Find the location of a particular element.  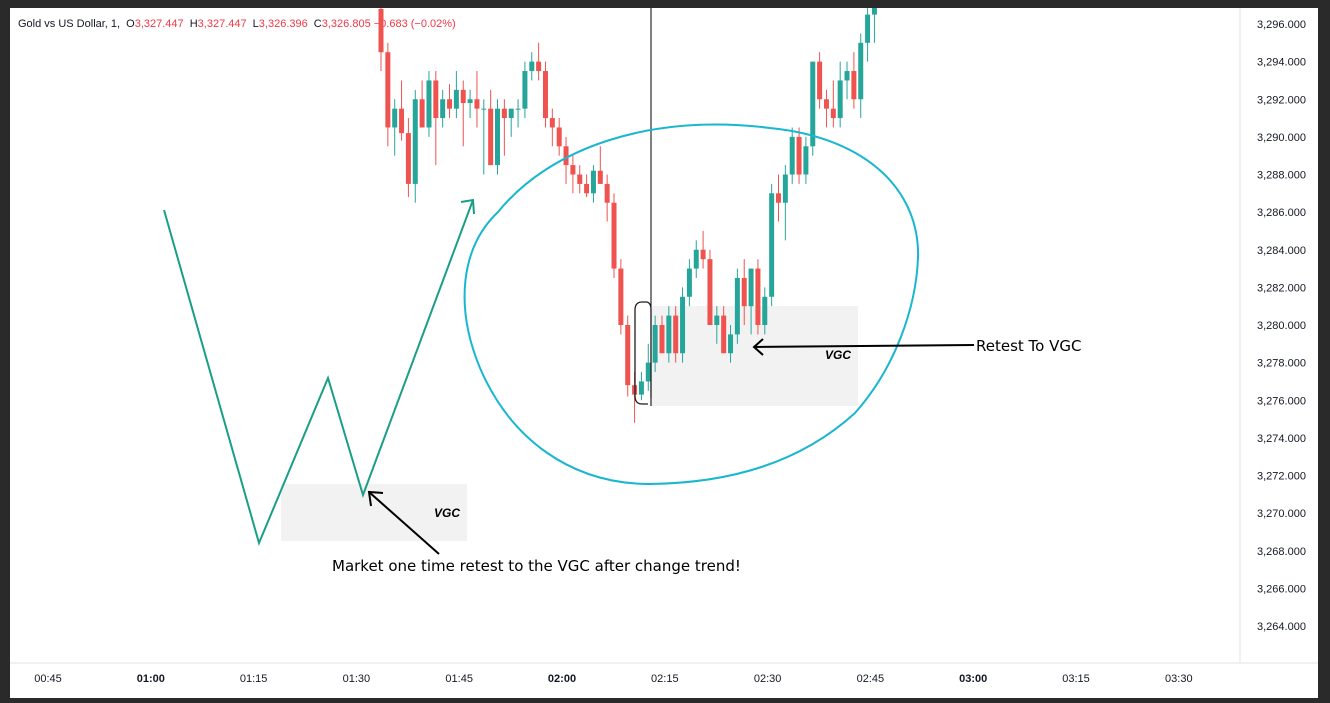

price-tick-label: 3,296.000 is located at coordinates (1281, 25).